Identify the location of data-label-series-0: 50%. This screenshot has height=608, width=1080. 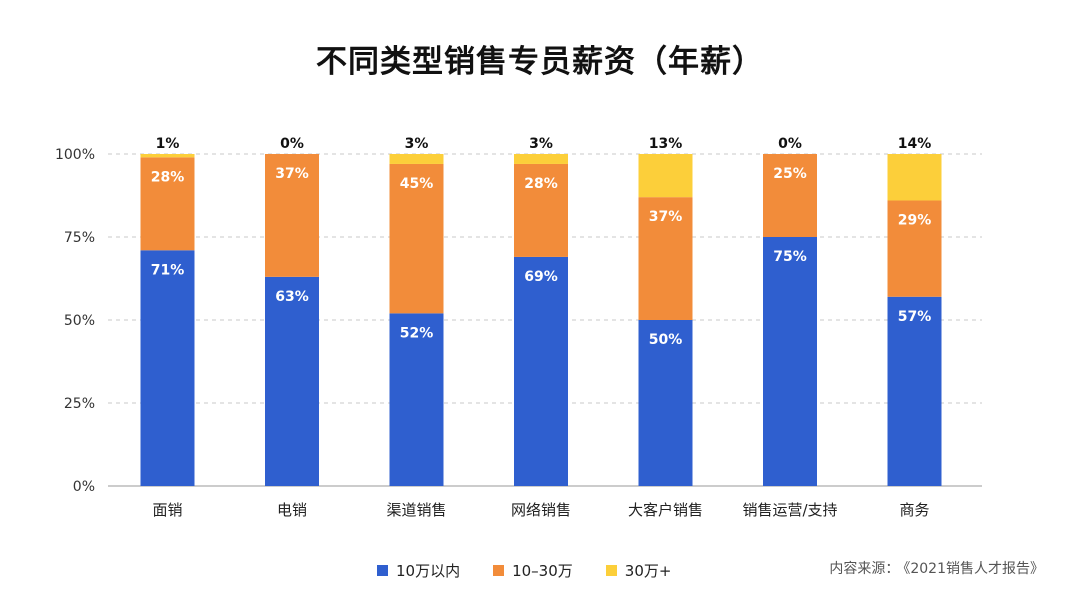
(666, 340).